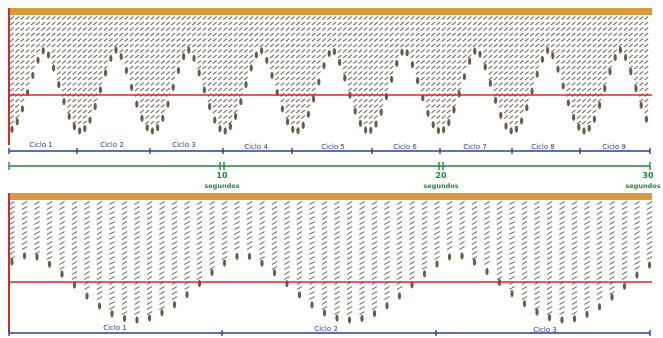 The height and width of the screenshot is (338, 663). I want to click on top-cycle-8-label: Ciclo 8, so click(543, 147).